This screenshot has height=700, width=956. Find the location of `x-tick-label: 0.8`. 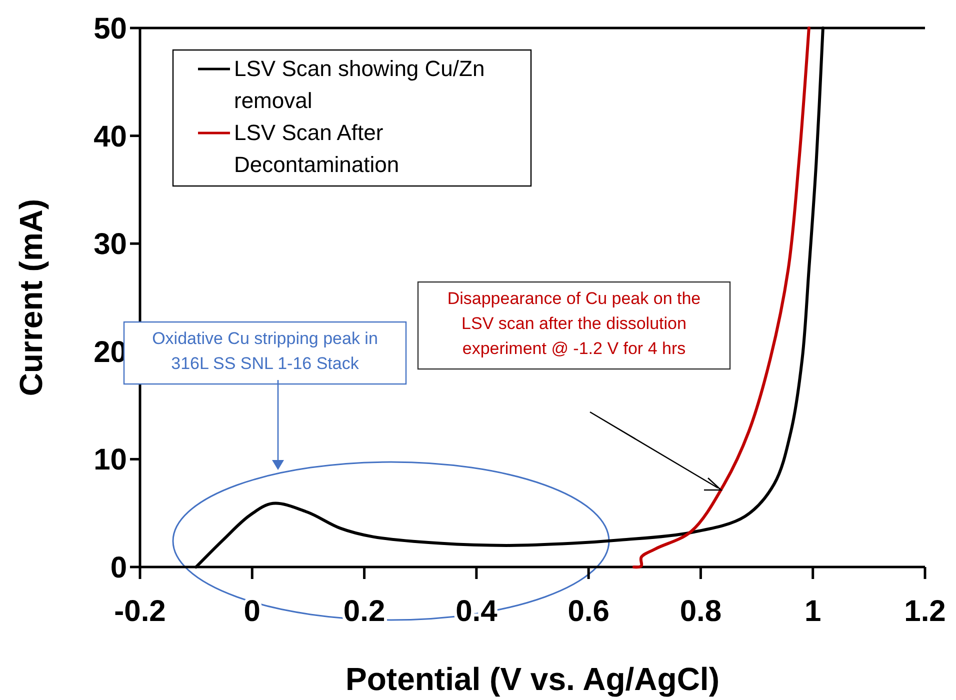

x-tick-label: 0.8 is located at coordinates (701, 611).